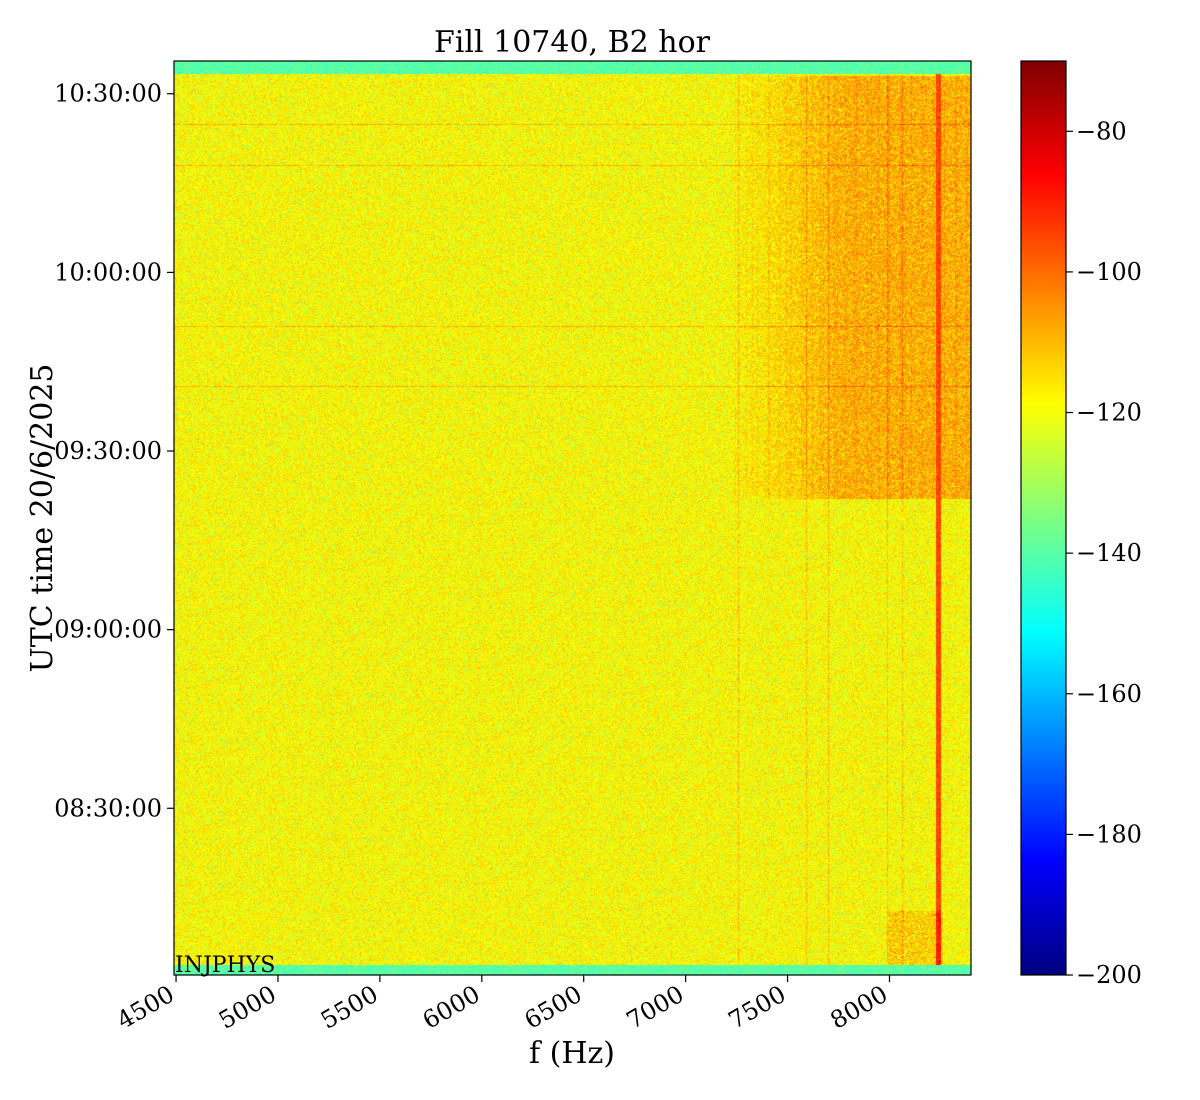 The image size is (1200, 1100). Describe the element at coordinates (349, 1007) in the screenshot. I see `x-tick-label: 5500` at that location.